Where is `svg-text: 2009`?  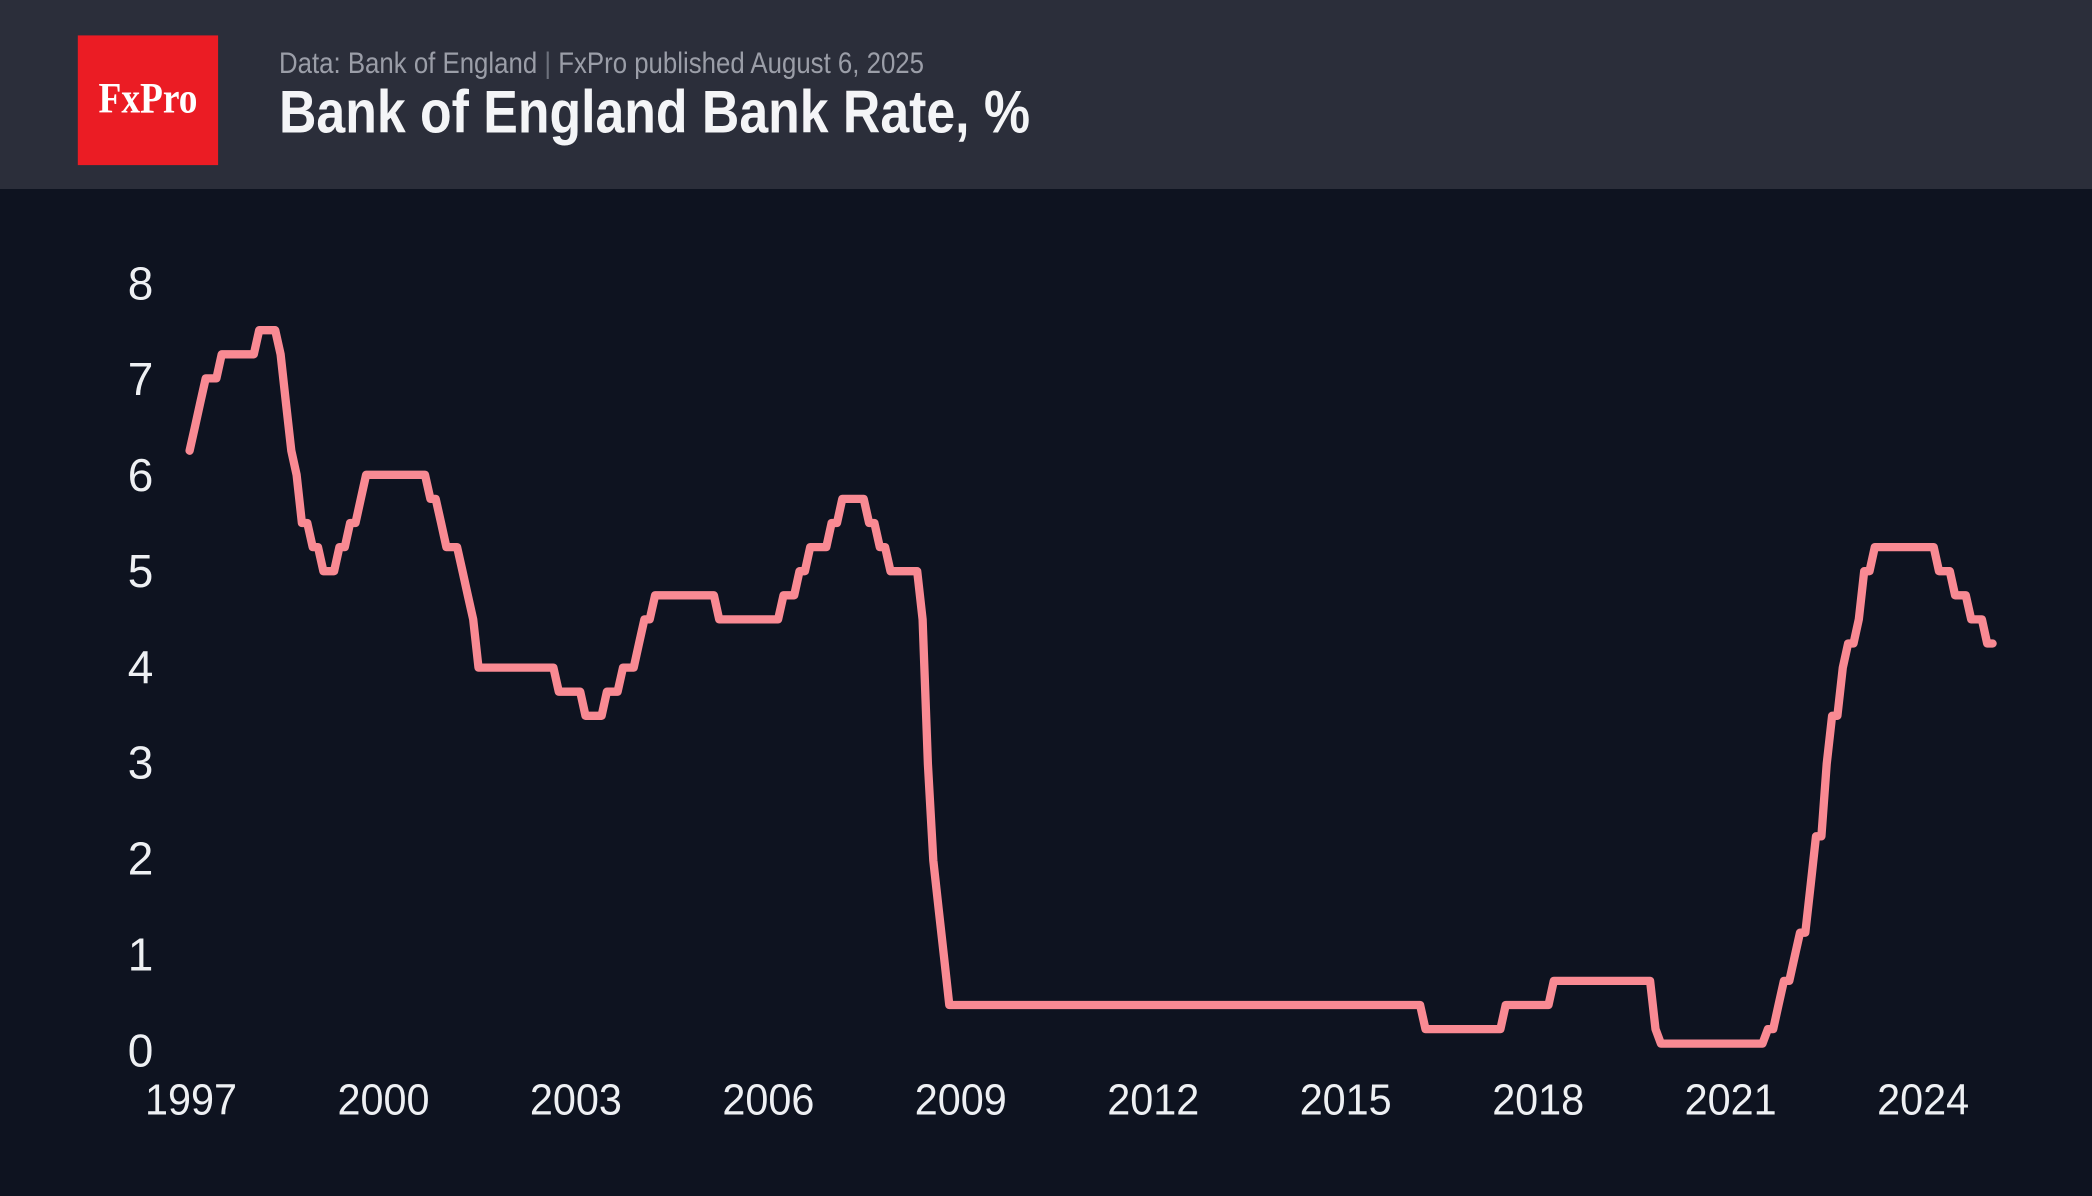 svg-text: 2009 is located at coordinates (961, 1100).